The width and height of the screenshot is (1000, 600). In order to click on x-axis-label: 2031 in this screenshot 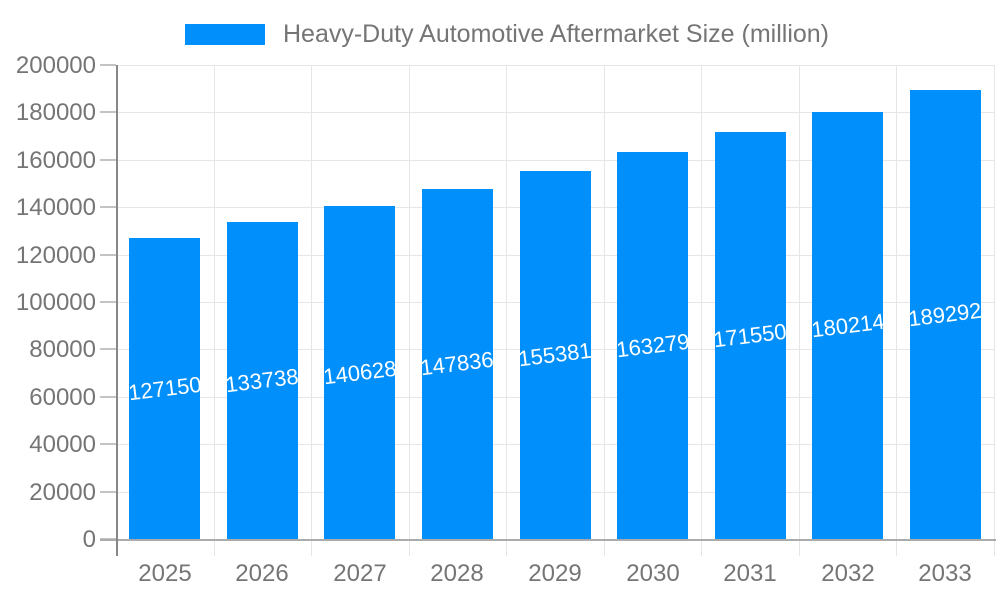, I will do `click(750, 573)`.